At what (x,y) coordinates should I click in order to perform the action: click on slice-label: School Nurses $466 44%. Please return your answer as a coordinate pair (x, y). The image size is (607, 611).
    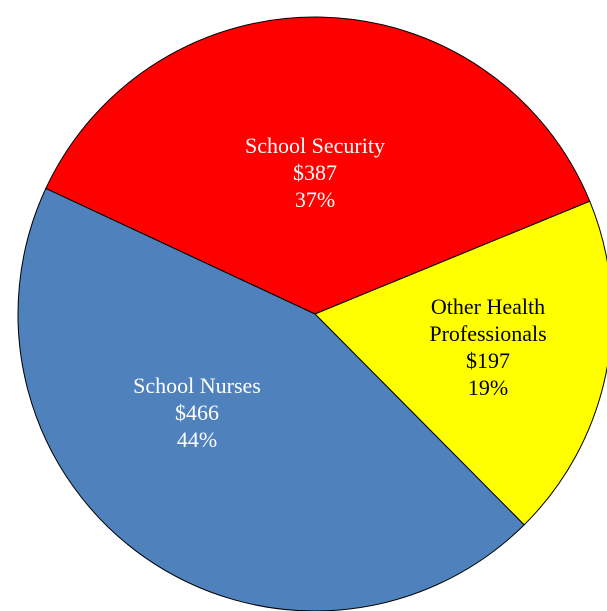
    Looking at the image, I should click on (197, 412).